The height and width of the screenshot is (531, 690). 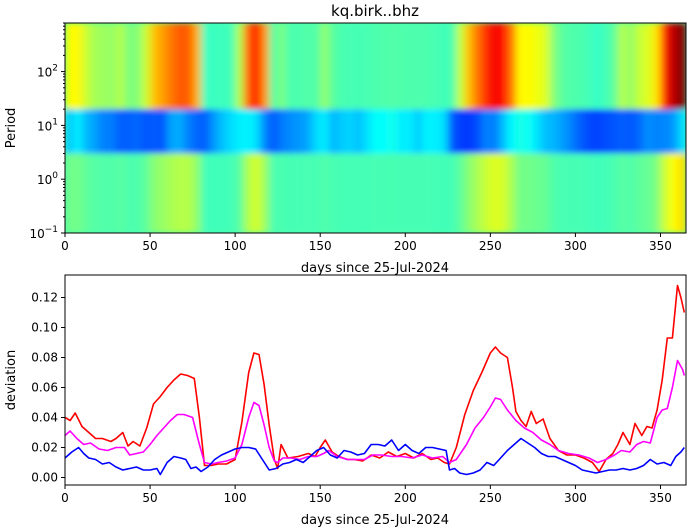 I want to click on bottom-y-axis: 0.00 0.02 0.04 0.06 0.08 0.10 0.12, so click(x=48, y=388).